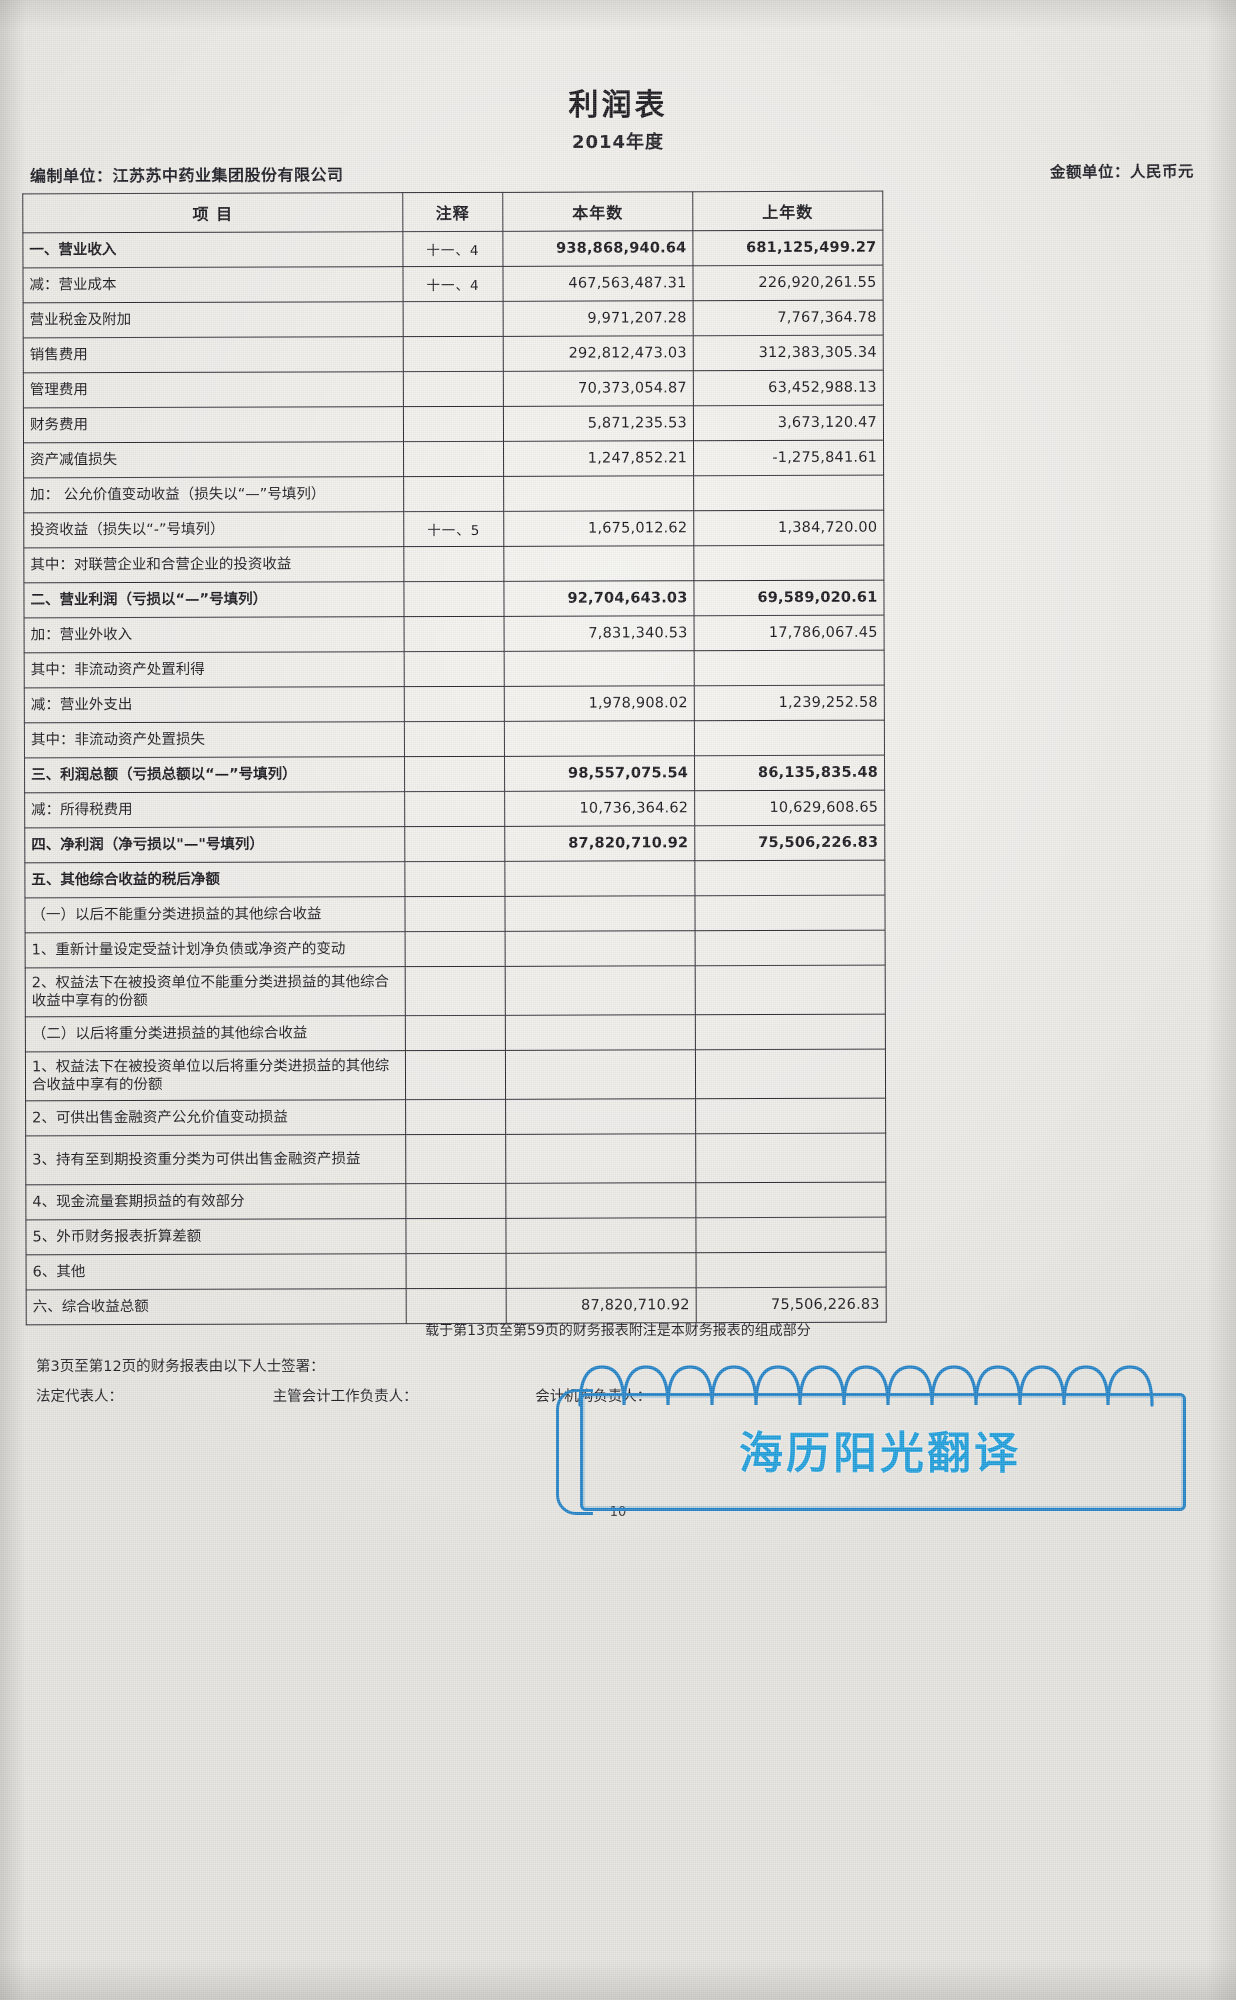 This screenshot has width=1236, height=2000. What do you see at coordinates (599, 843) in the screenshot?
I see `row-current-year-amount: 87,820,710.92` at bounding box center [599, 843].